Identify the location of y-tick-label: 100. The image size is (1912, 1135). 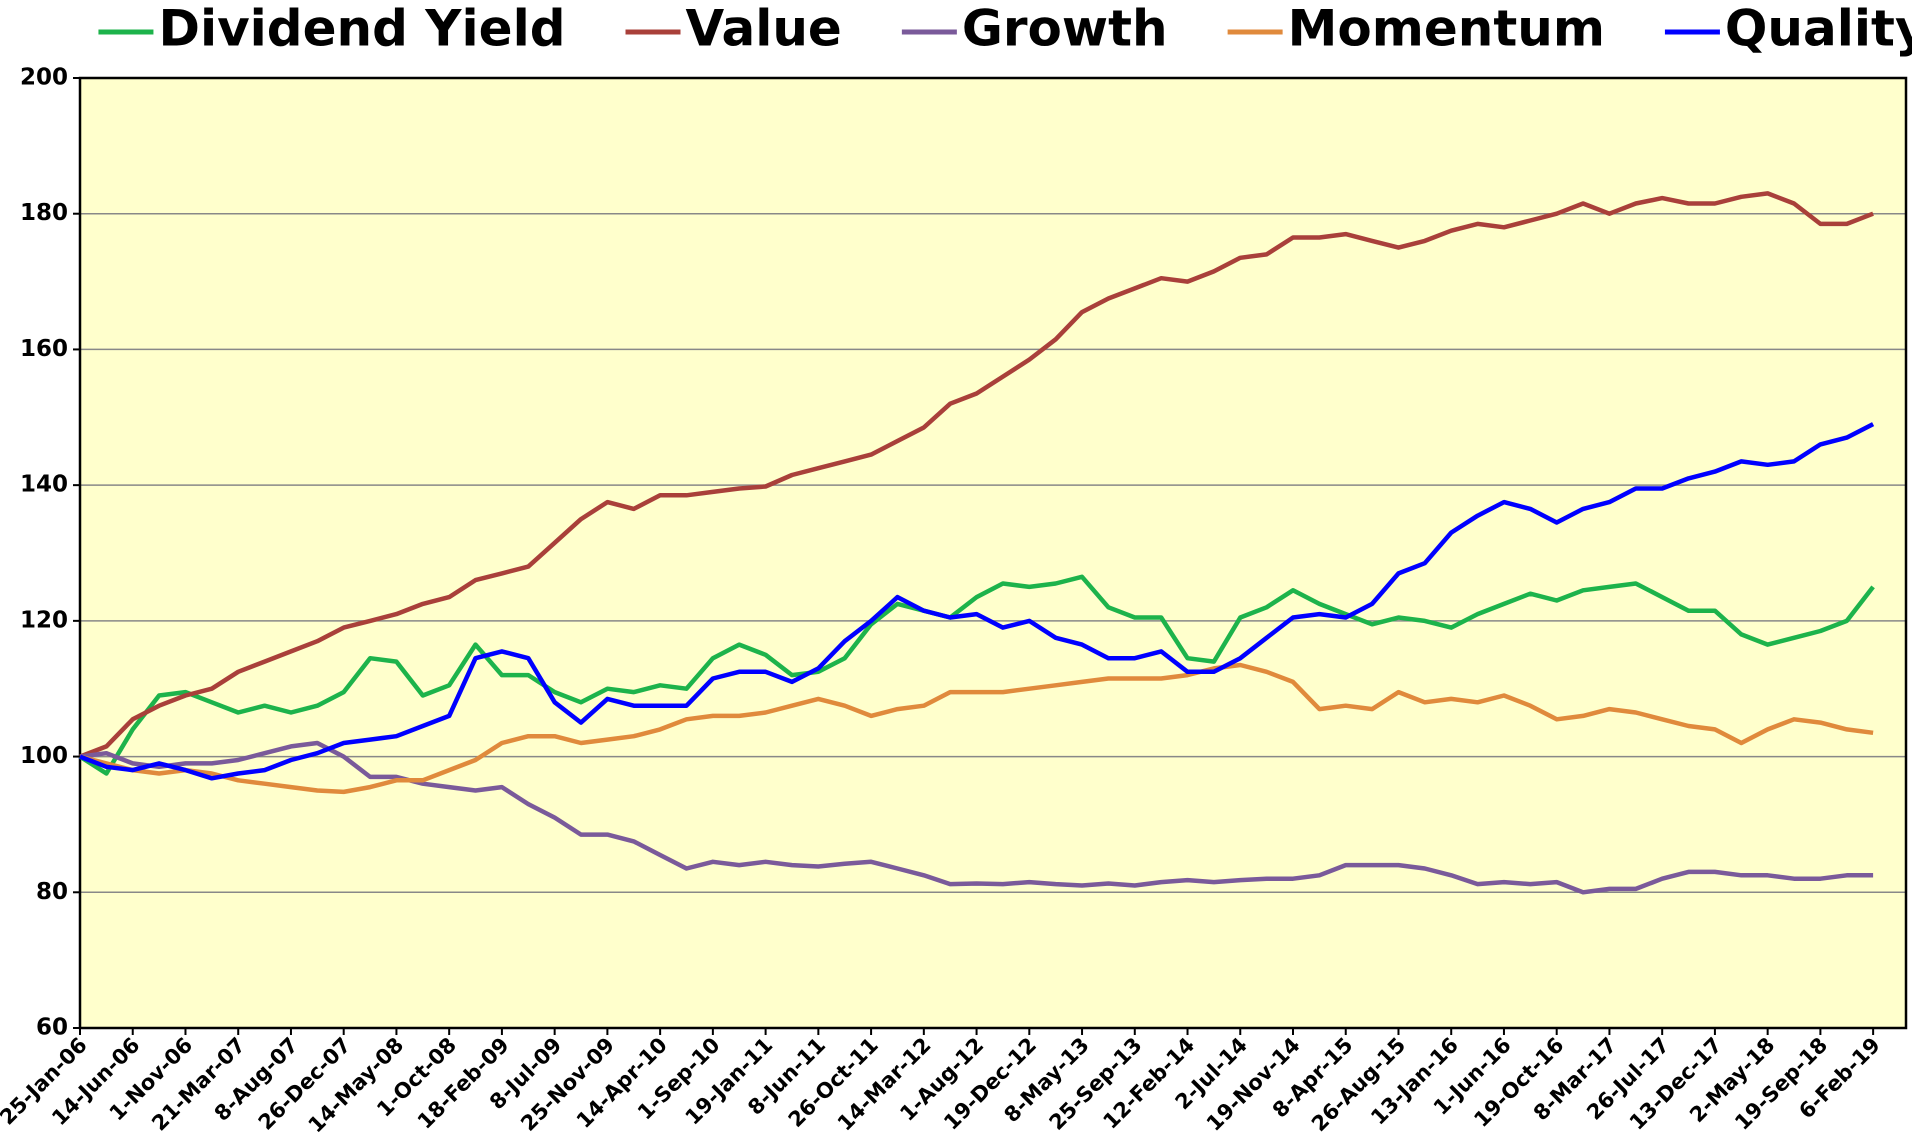
(44, 756).